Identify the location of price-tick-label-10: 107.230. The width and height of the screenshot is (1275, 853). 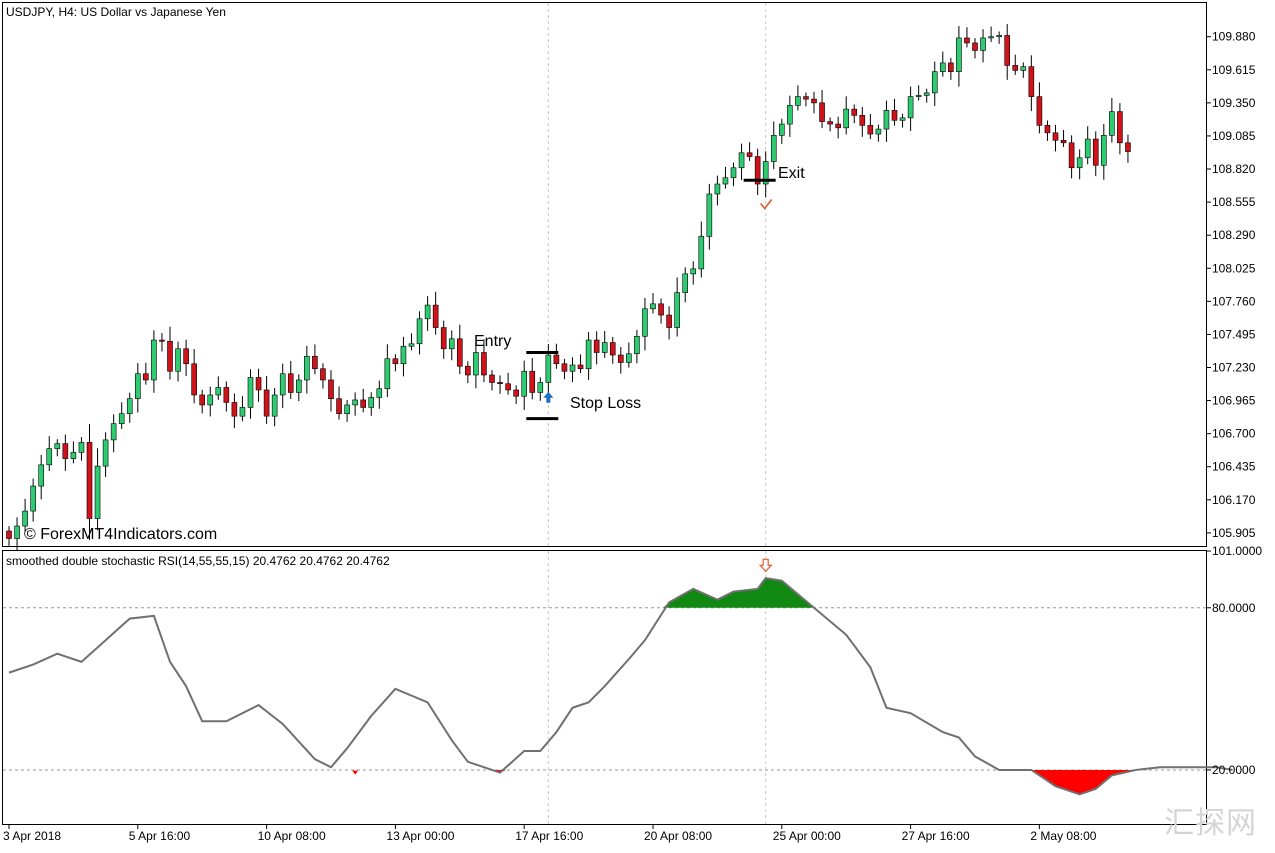
(1234, 367).